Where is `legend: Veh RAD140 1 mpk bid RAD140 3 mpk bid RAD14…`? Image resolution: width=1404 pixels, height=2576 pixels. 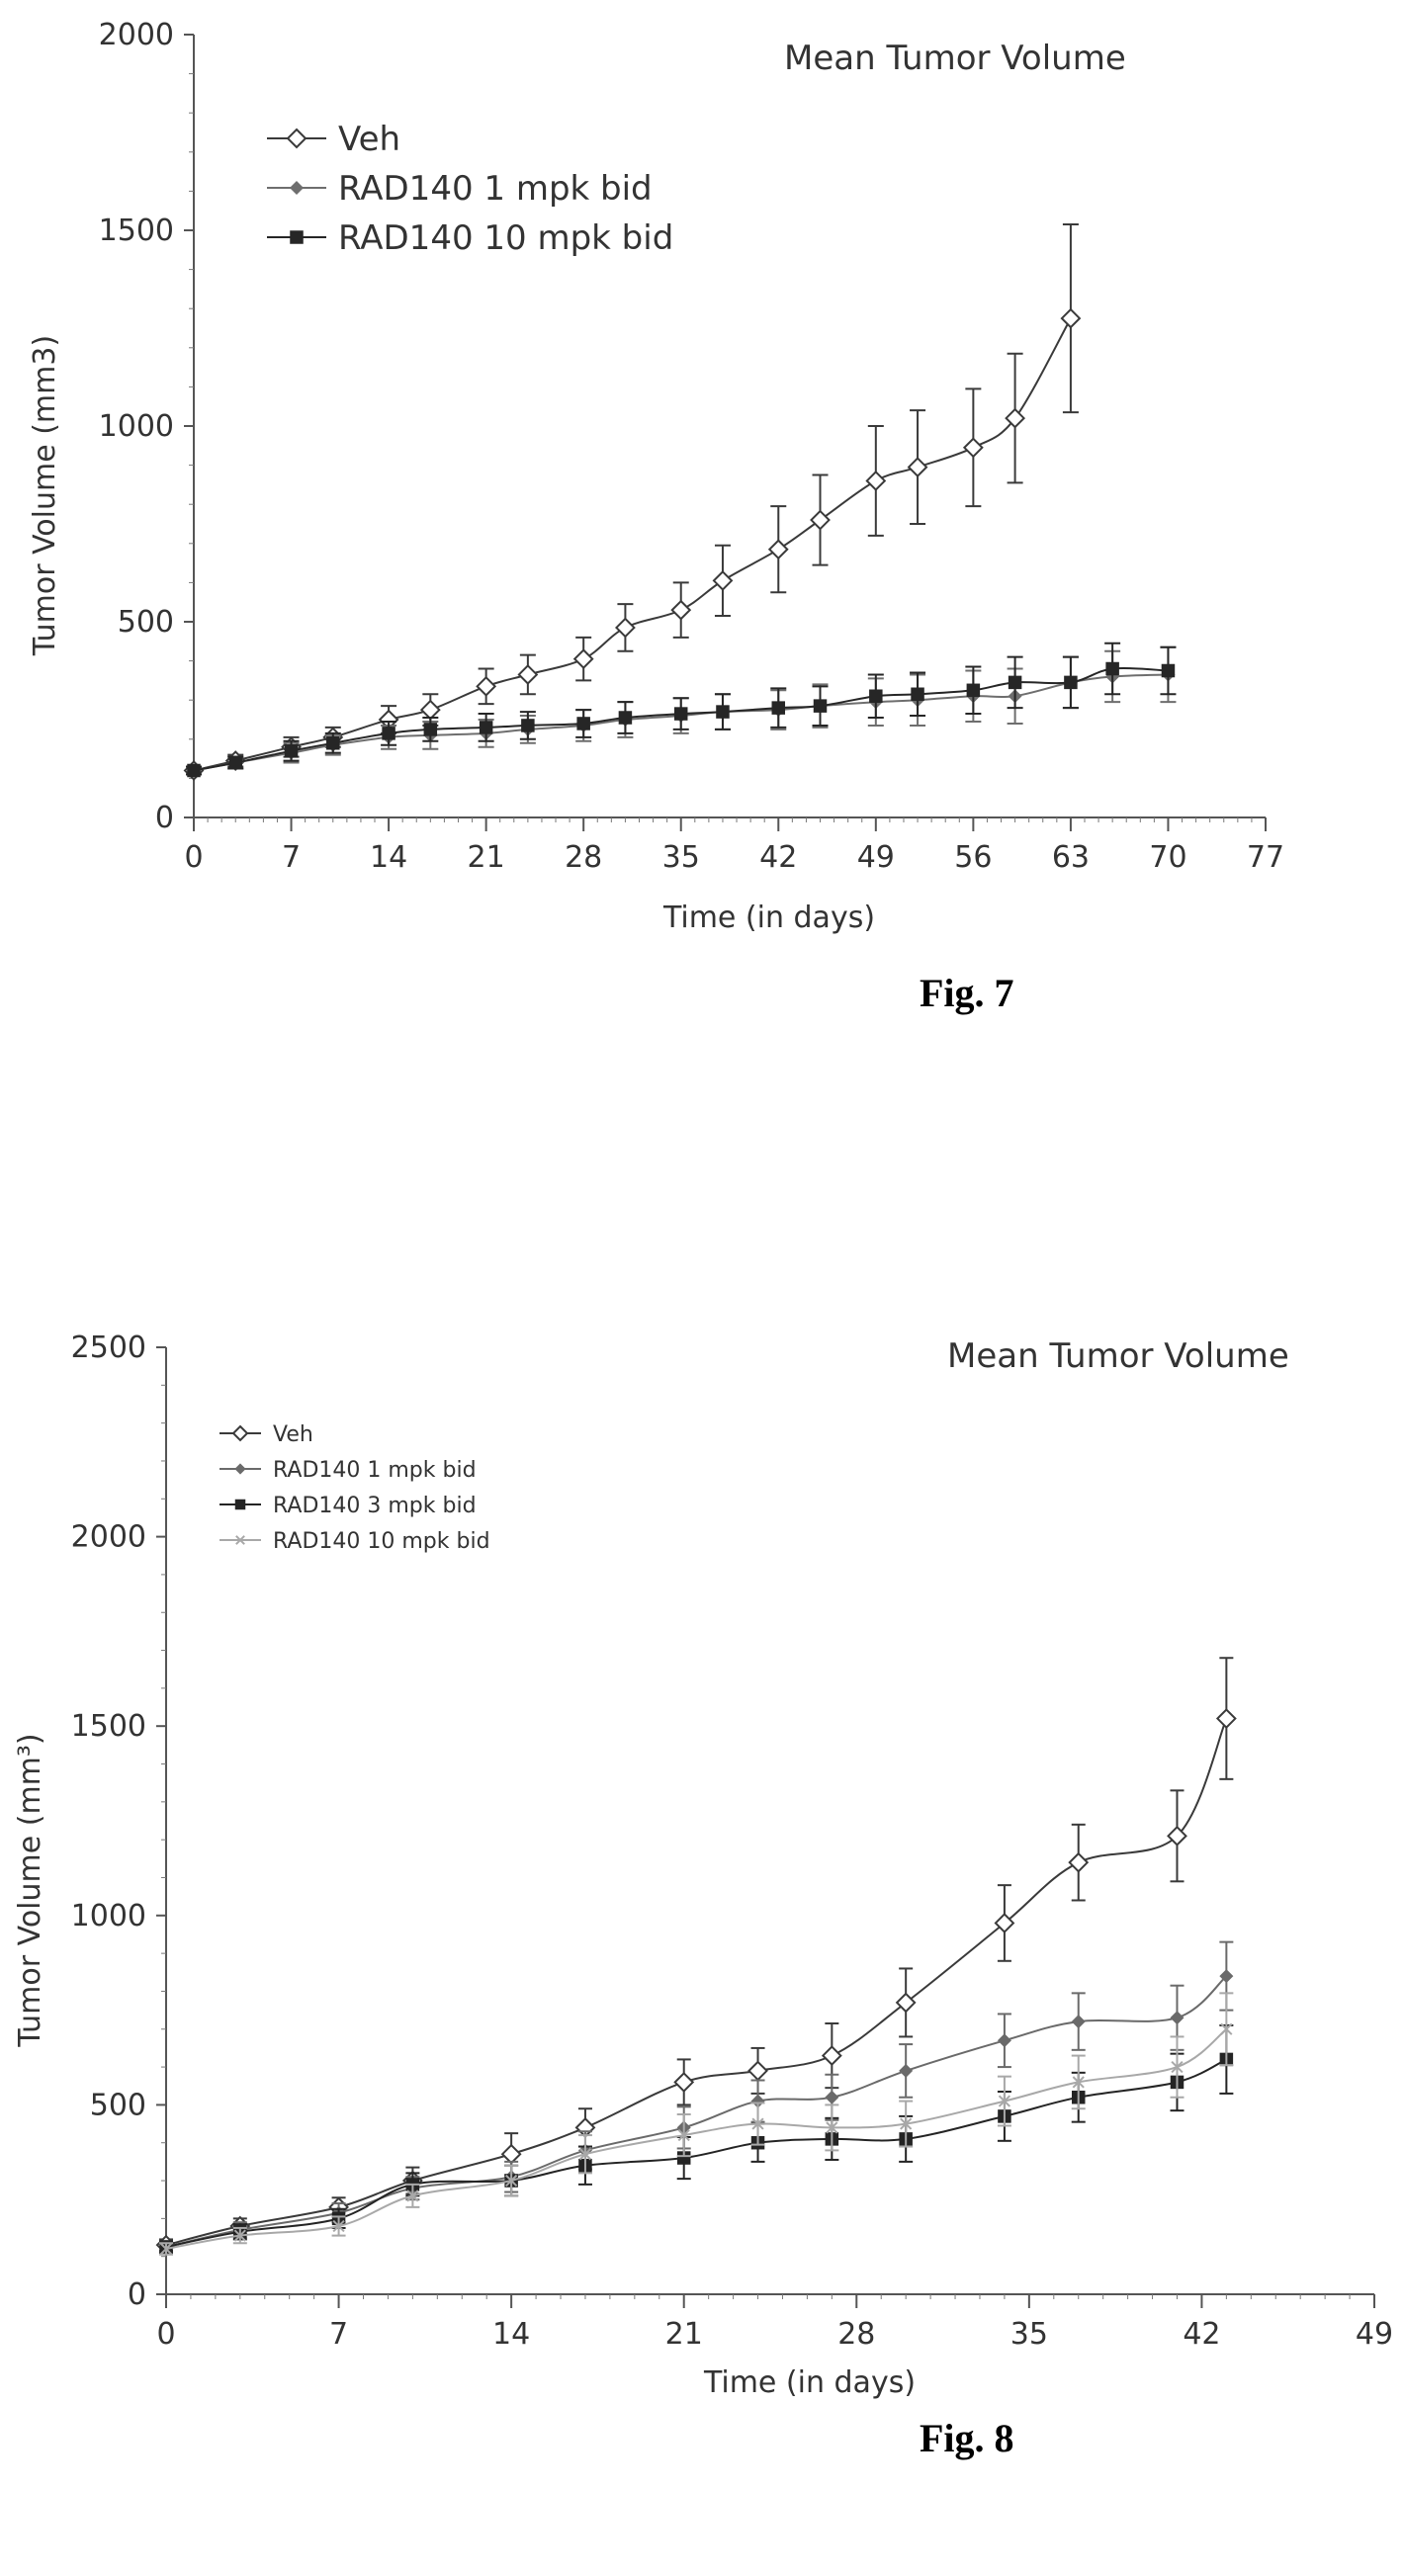 legend: Veh RAD140 1 mpk bid RAD140 3 mpk bid RAD14… is located at coordinates (354, 1488).